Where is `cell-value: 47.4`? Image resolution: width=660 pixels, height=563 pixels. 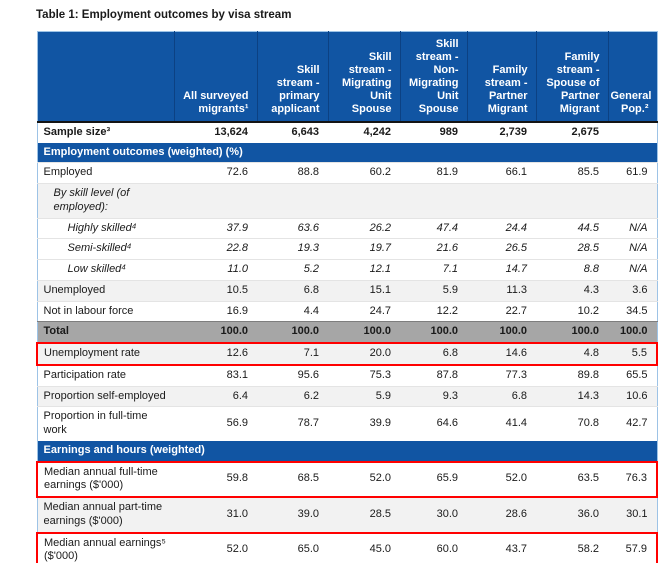
cell-value: 47.4 is located at coordinates (447, 227).